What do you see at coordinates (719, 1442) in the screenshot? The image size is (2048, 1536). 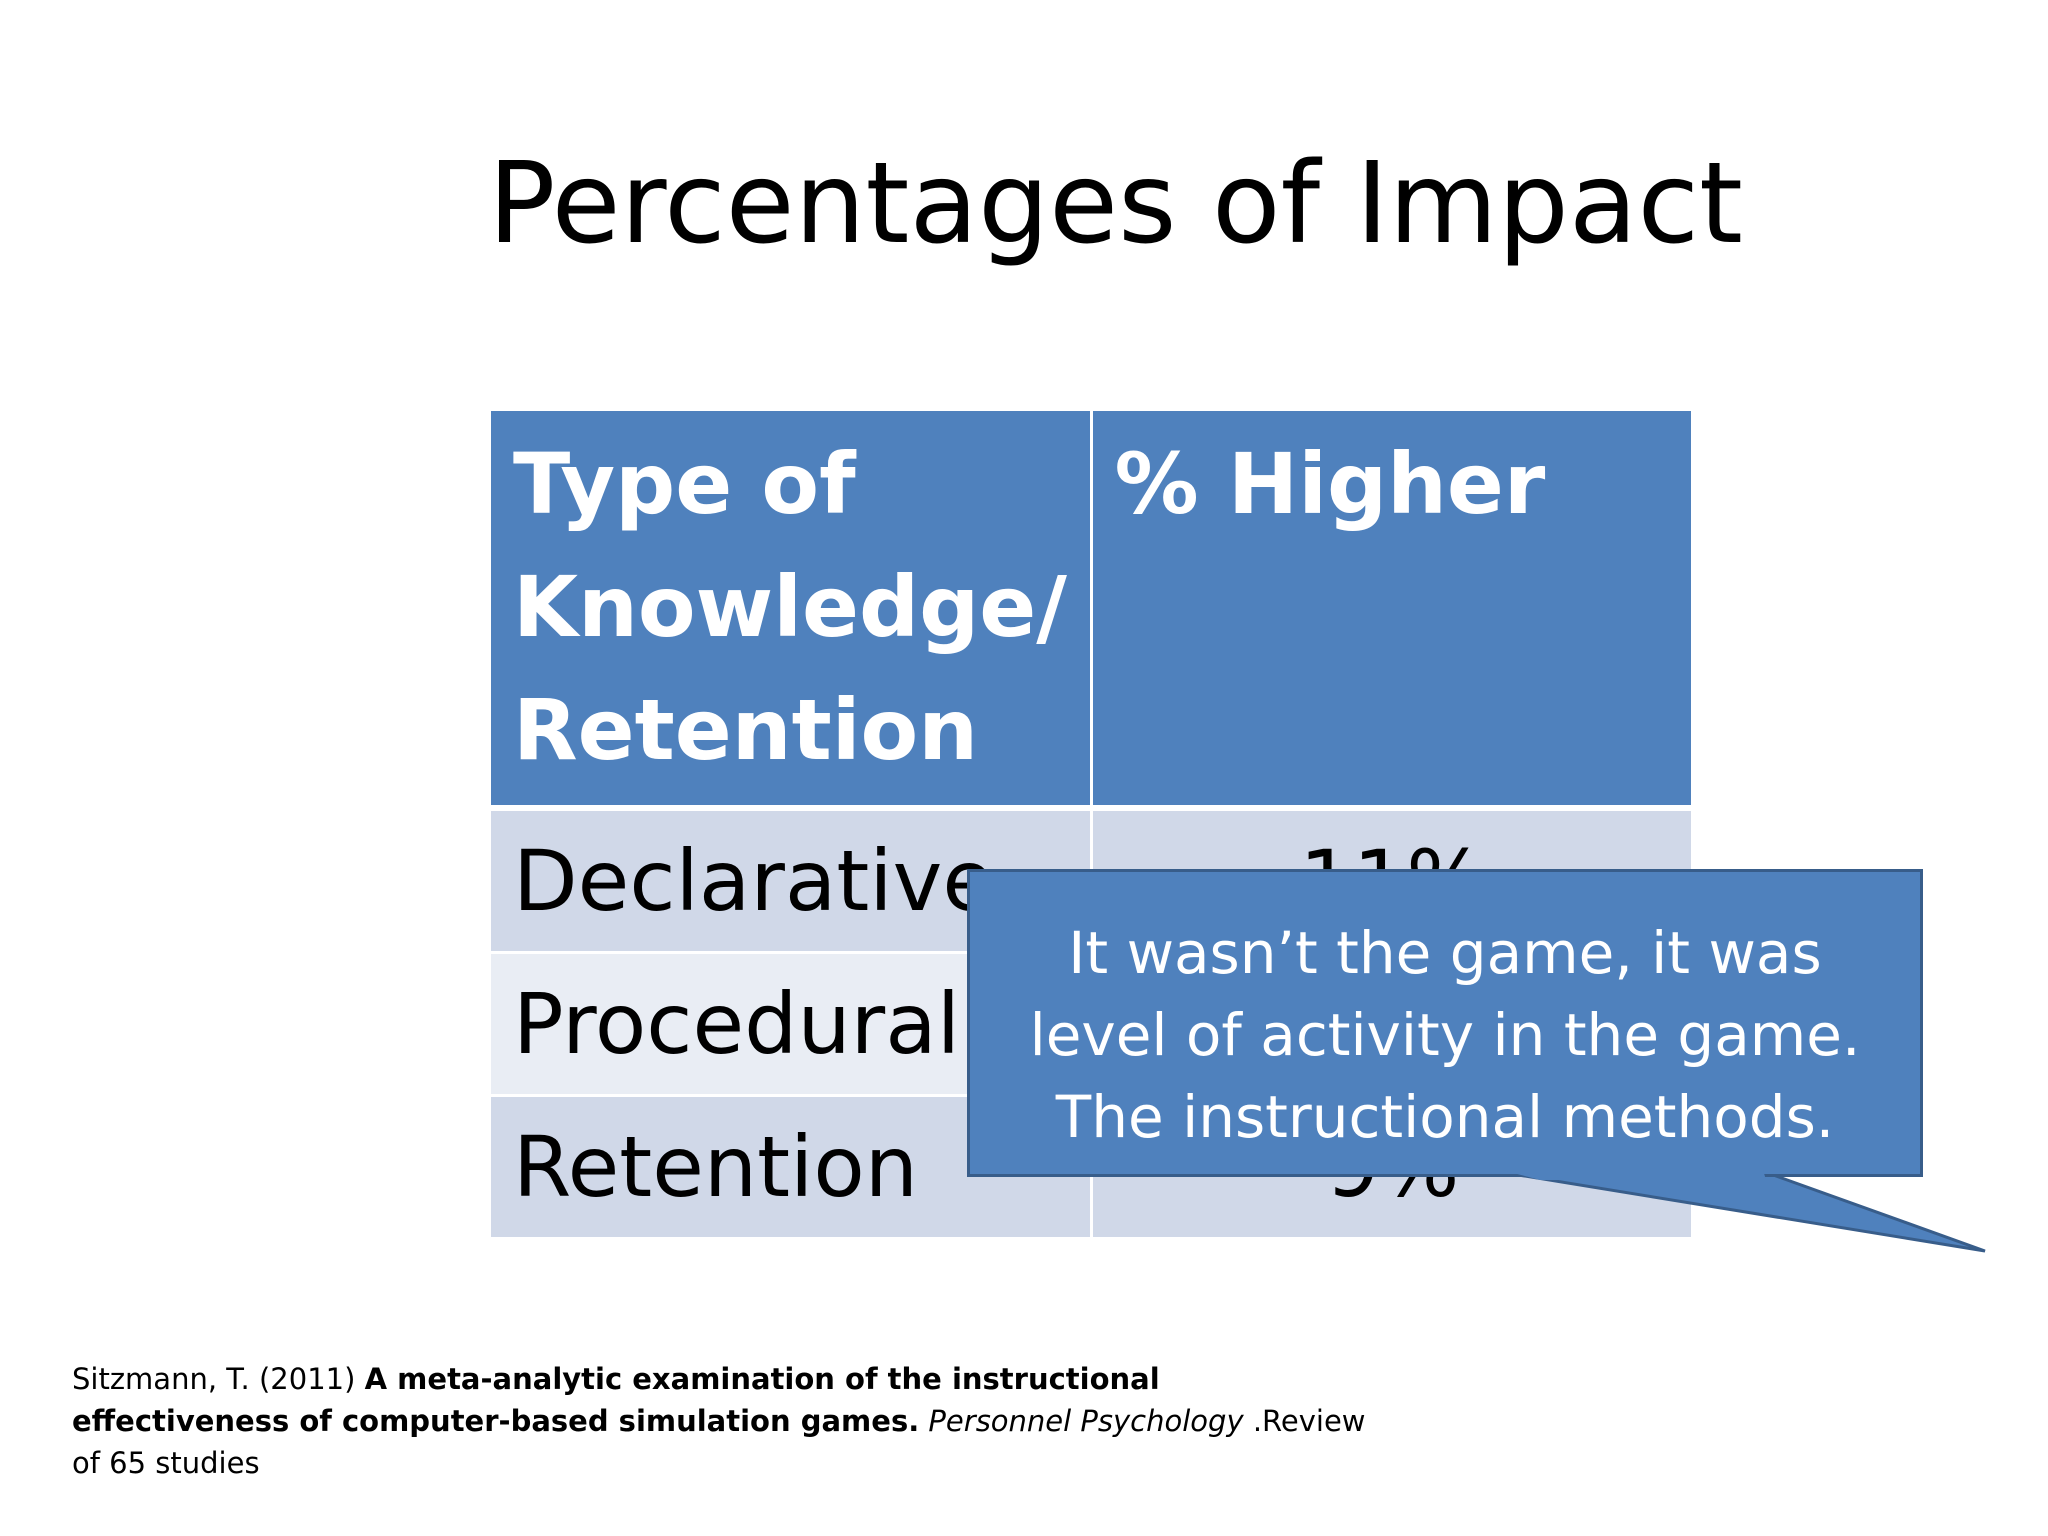 I see `citation-note: .Review of 65 studies` at bounding box center [719, 1442].